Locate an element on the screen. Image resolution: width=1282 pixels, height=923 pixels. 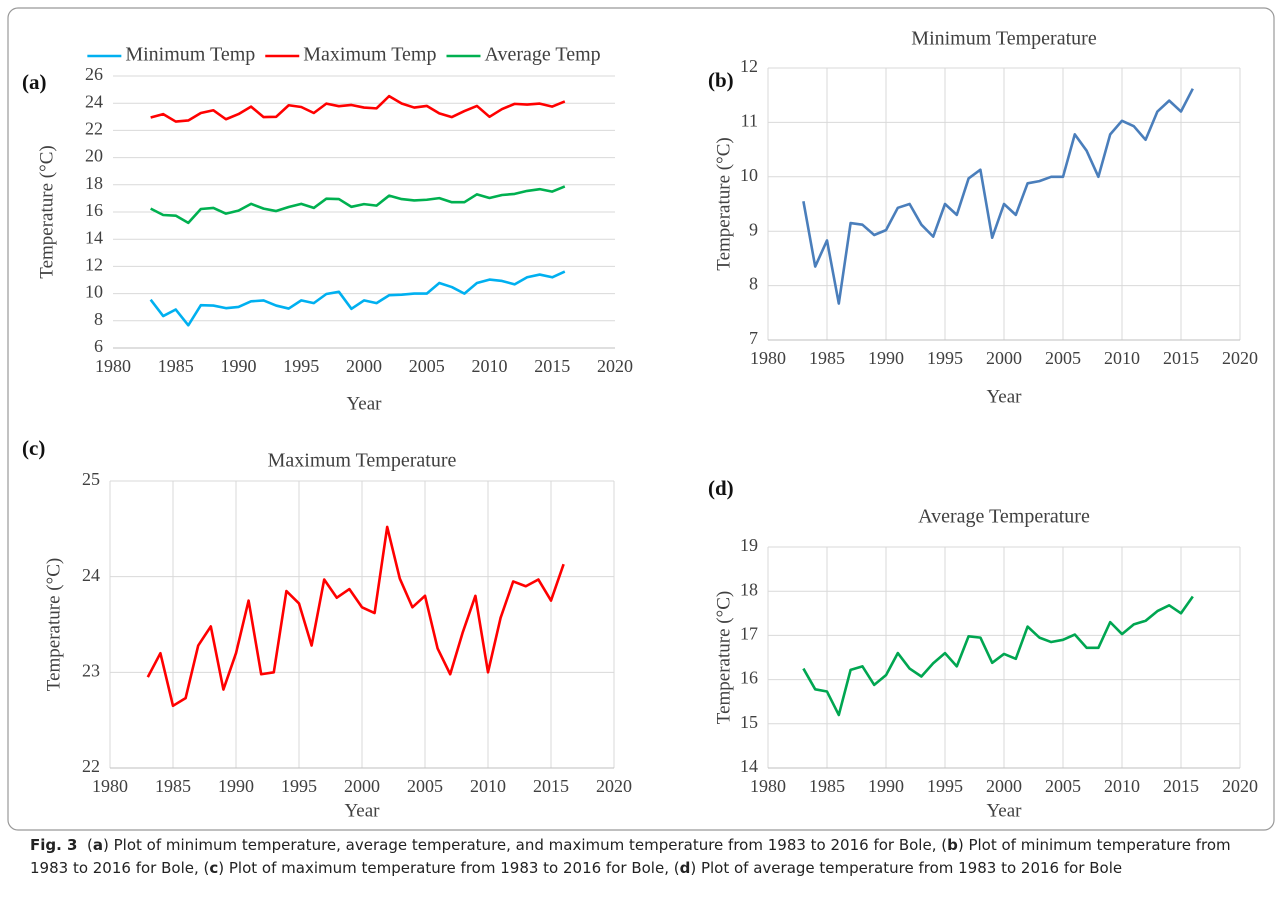
caption-text: a is located at coordinates (98, 845).